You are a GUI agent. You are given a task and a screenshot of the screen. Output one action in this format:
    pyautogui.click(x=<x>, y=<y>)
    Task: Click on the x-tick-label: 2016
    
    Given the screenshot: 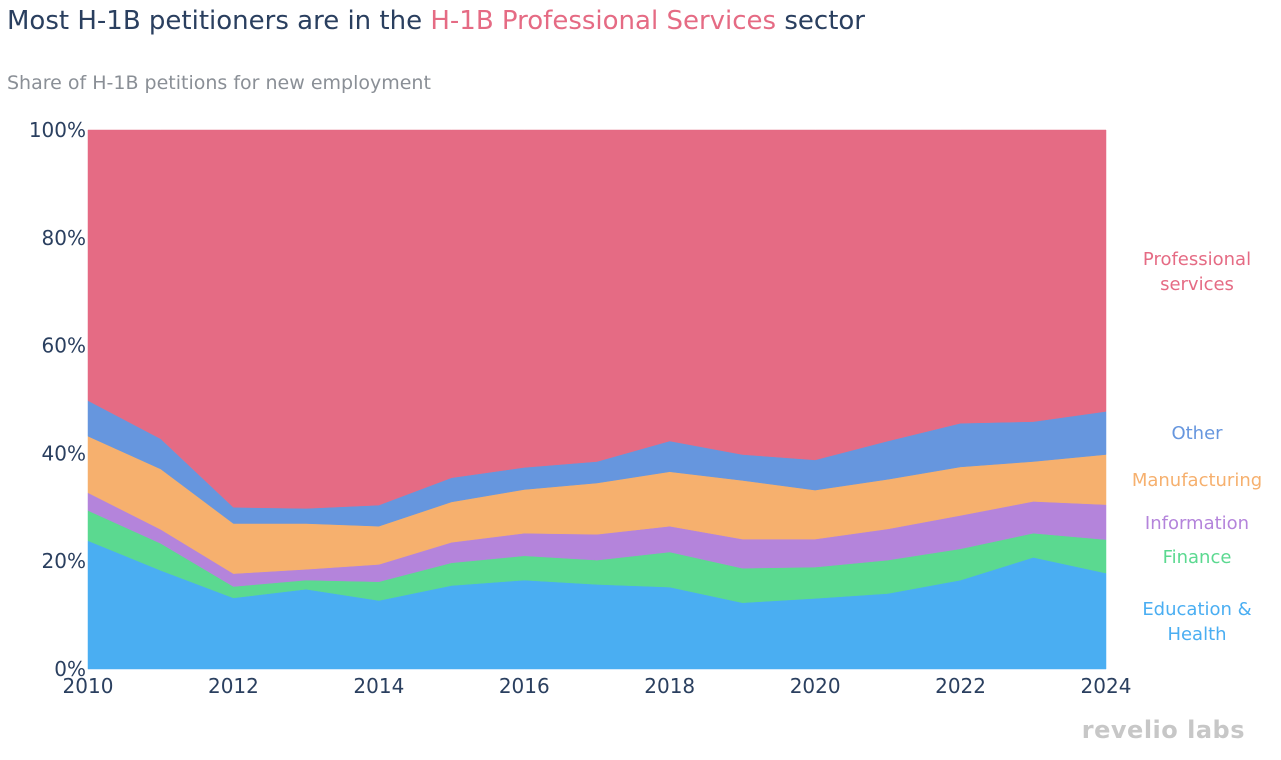 What is the action you would take?
    pyautogui.click(x=524, y=686)
    